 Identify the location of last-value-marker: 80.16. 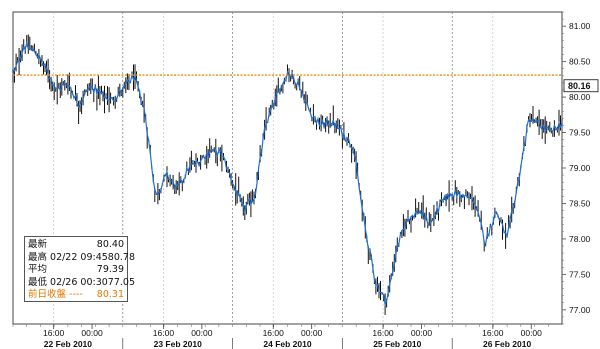
(581, 86).